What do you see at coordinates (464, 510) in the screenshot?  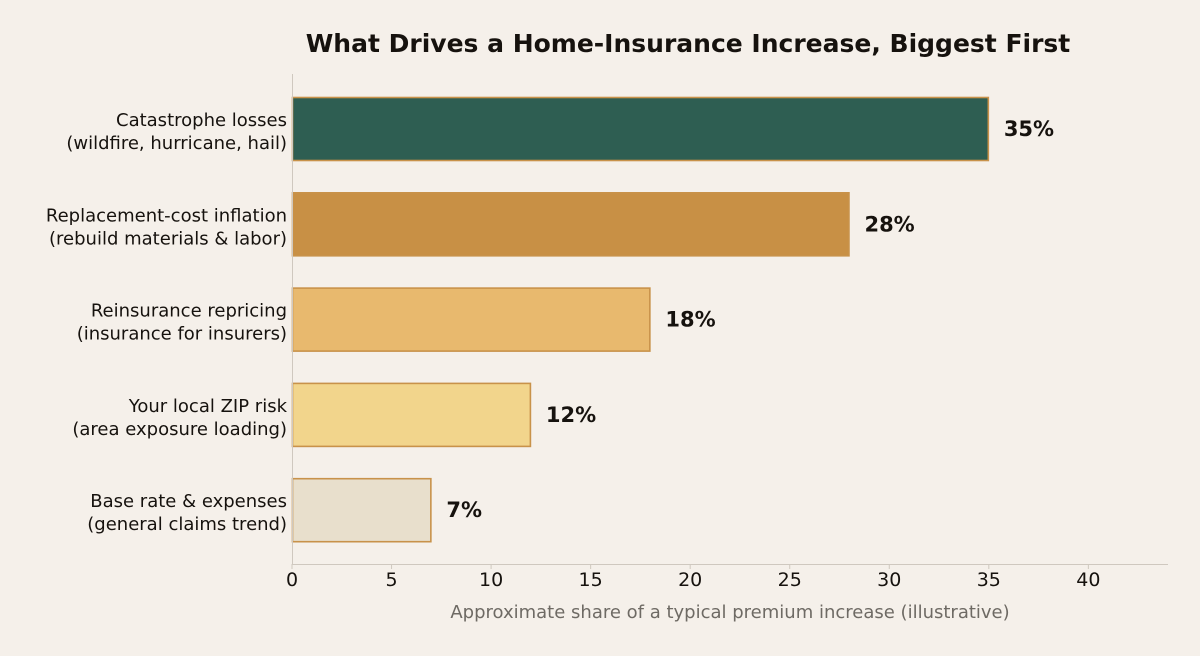 I see `data-label-5: 7%` at bounding box center [464, 510].